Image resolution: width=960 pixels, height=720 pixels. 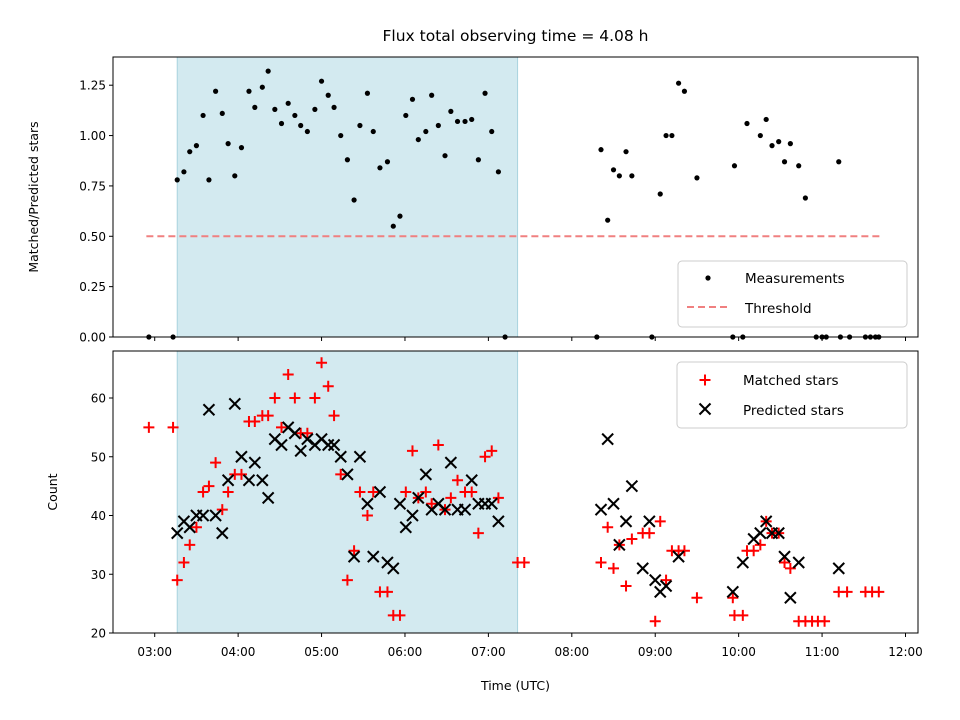 What do you see at coordinates (655, 652) in the screenshot?
I see `x-tick-label: 09:00` at bounding box center [655, 652].